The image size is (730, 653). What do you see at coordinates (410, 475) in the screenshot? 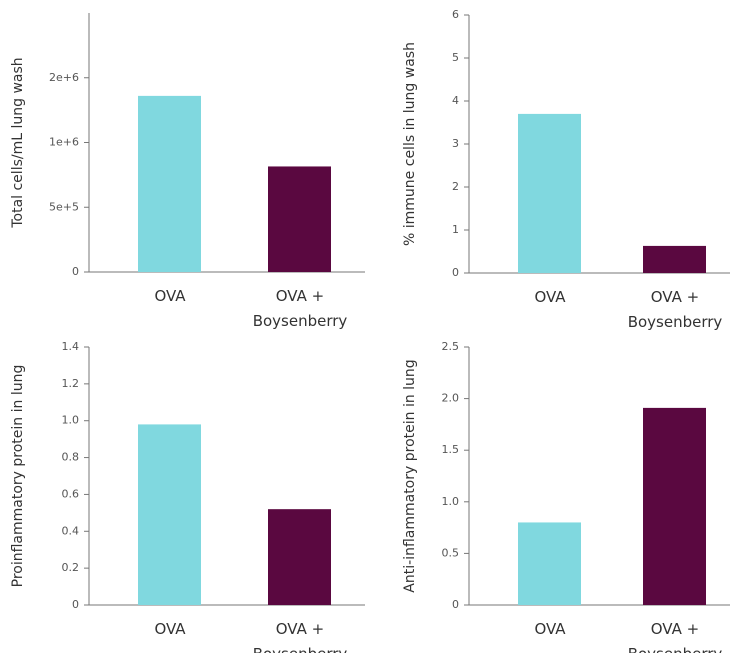
I see `y-axis-label: Anti-inflammatory protein in lung` at bounding box center [410, 475].